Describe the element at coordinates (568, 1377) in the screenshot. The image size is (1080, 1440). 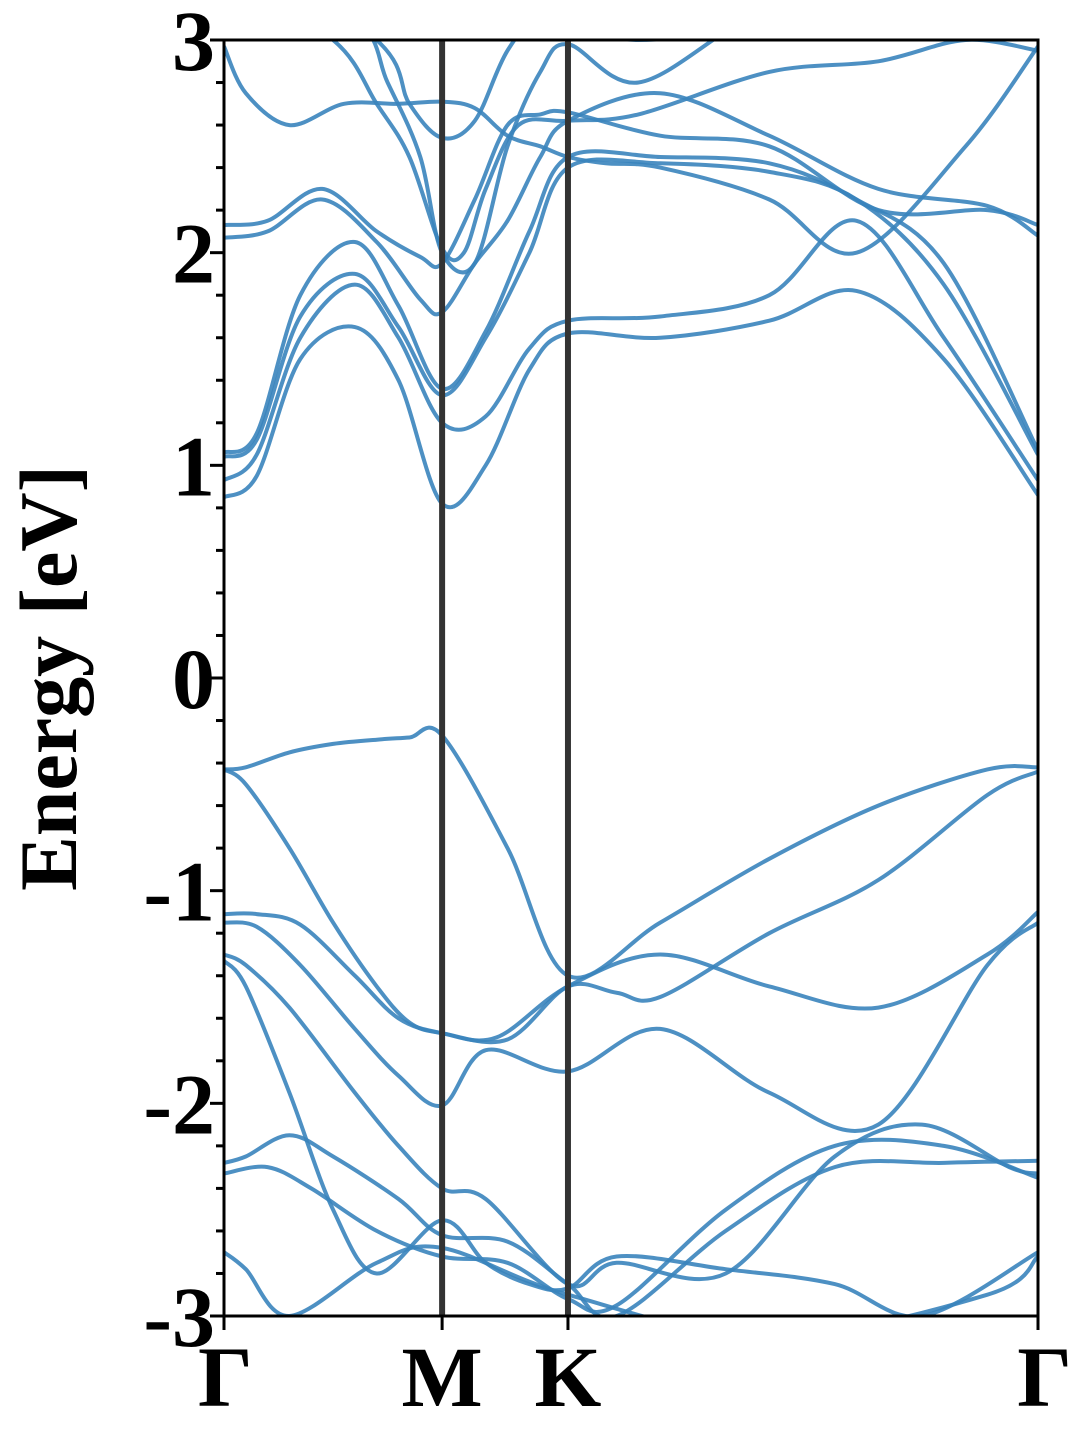
I see `x-tick-label: K` at that location.